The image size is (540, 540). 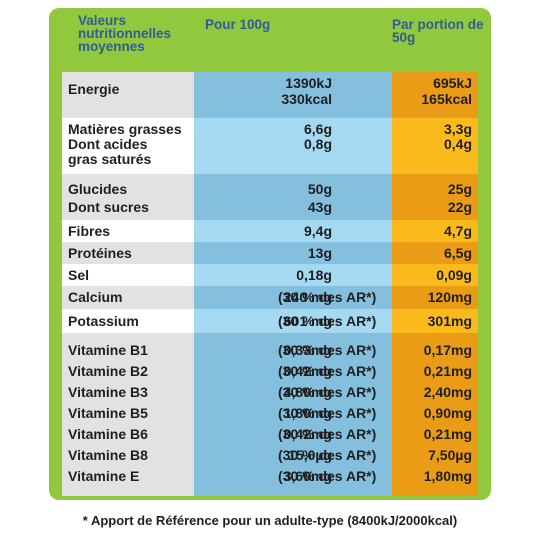 I want to click on row-label: Dont sucres, so click(x=108, y=207).